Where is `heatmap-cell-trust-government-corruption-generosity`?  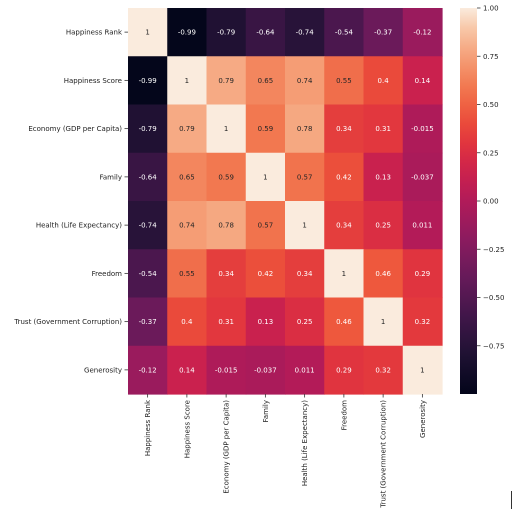 heatmap-cell-trust-government-corruption-generosity is located at coordinates (422, 322).